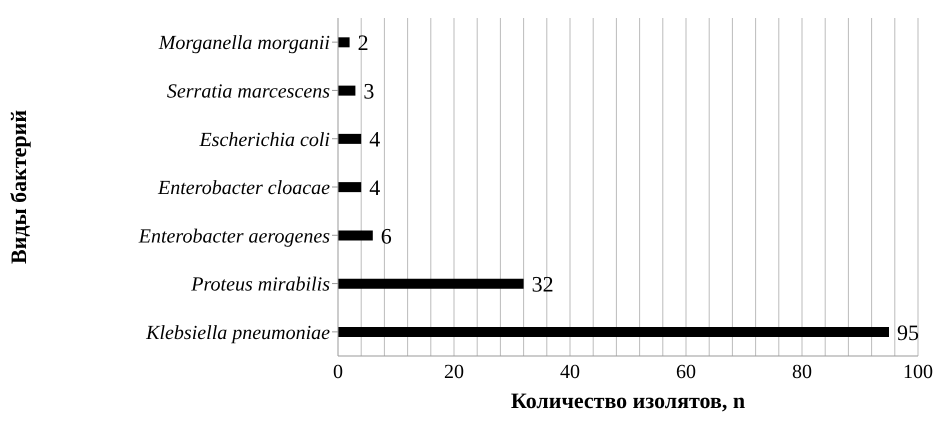 This screenshot has width=946, height=444. I want to click on data-label: 3, so click(368, 91).